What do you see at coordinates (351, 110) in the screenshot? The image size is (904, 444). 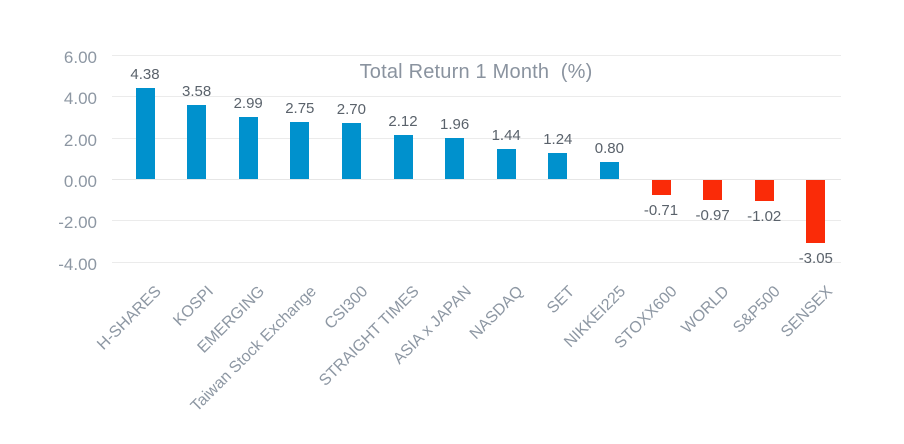 I see `bar-value-label: 2.70` at bounding box center [351, 110].